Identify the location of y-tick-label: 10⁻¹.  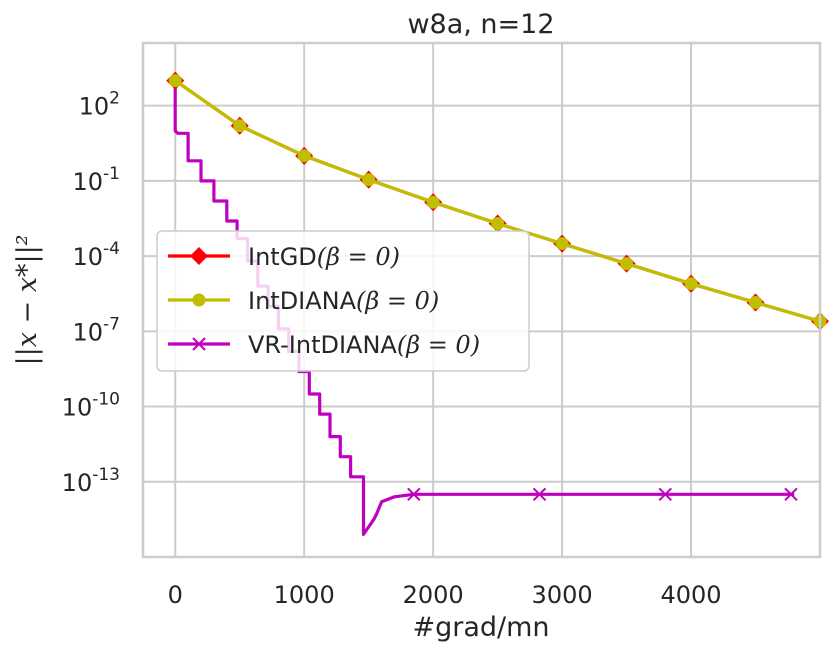
(97, 180).